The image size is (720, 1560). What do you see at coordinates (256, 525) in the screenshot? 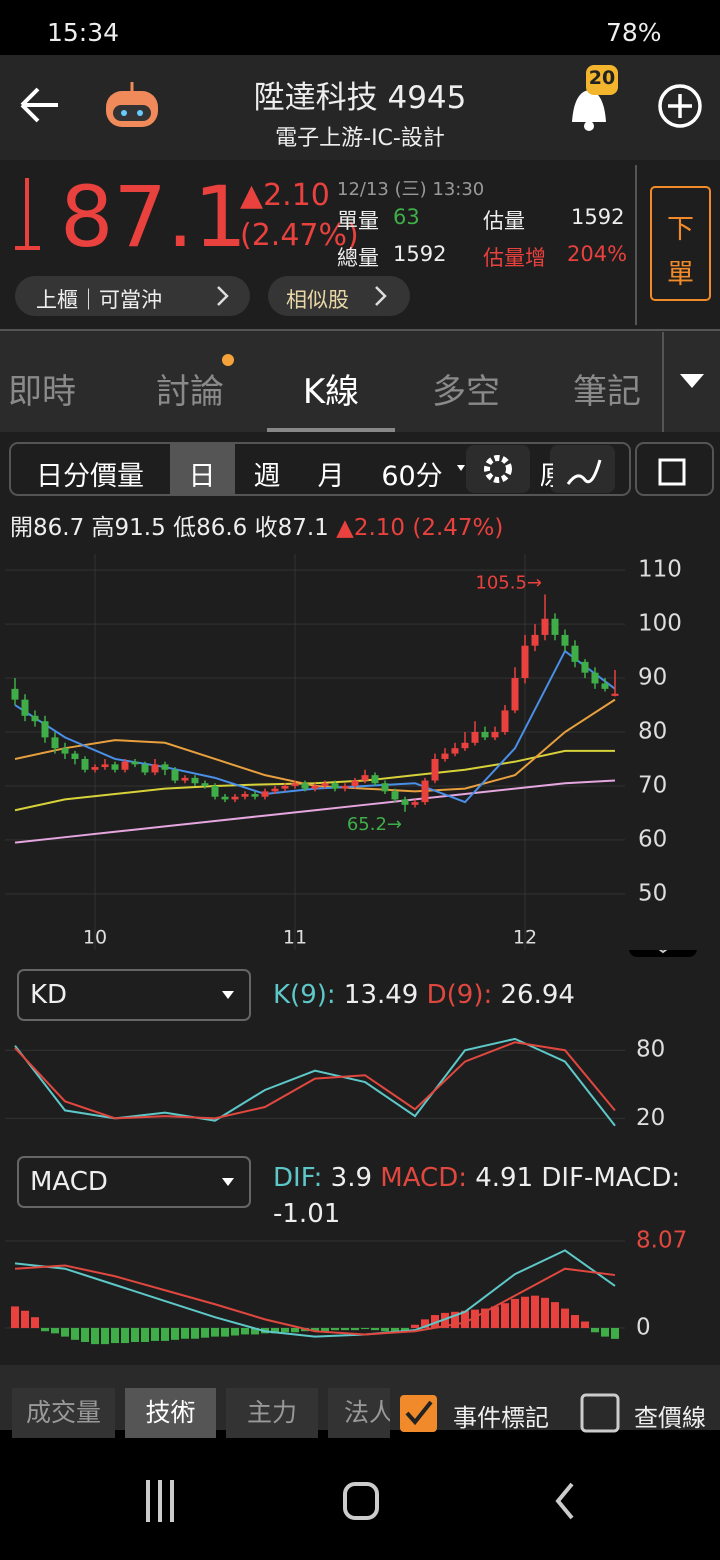
I see `ohlc-line: 開86.7 高91.5 低86.6 收87.1 ▲2.10 (2.47%)` at bounding box center [256, 525].